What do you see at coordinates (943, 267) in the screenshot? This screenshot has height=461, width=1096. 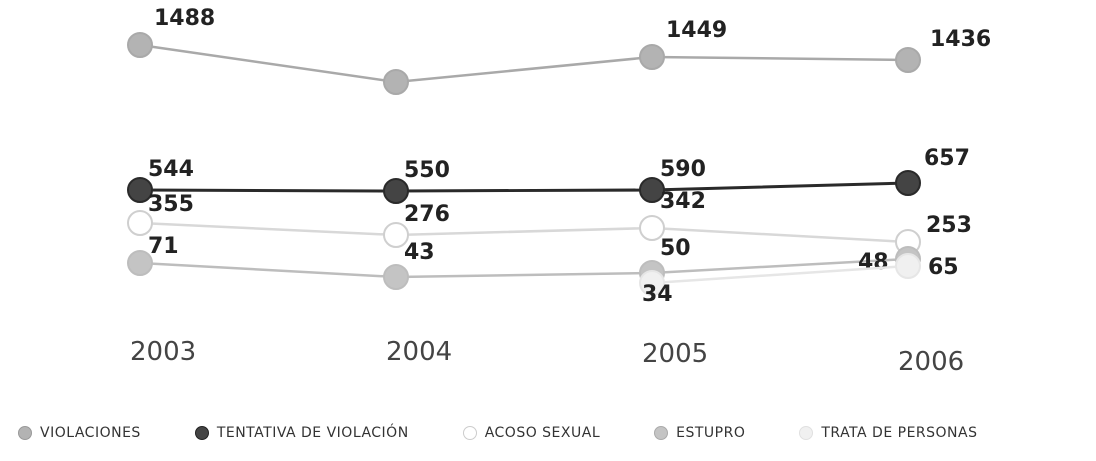 I see `data-label-4-3: 65` at bounding box center [943, 267].